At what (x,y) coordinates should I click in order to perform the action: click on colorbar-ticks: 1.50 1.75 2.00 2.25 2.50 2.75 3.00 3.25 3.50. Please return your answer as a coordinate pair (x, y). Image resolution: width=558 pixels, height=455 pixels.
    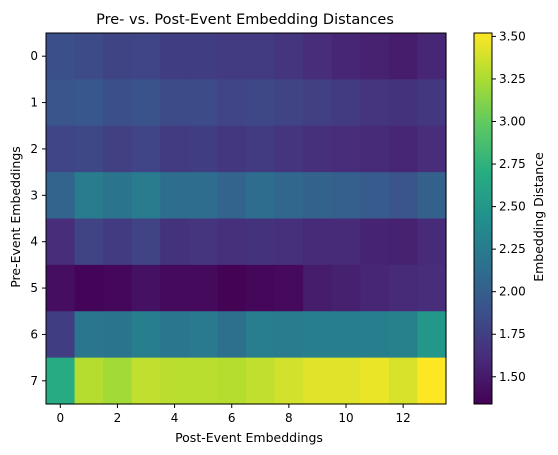
    Looking at the image, I should click on (509, 206).